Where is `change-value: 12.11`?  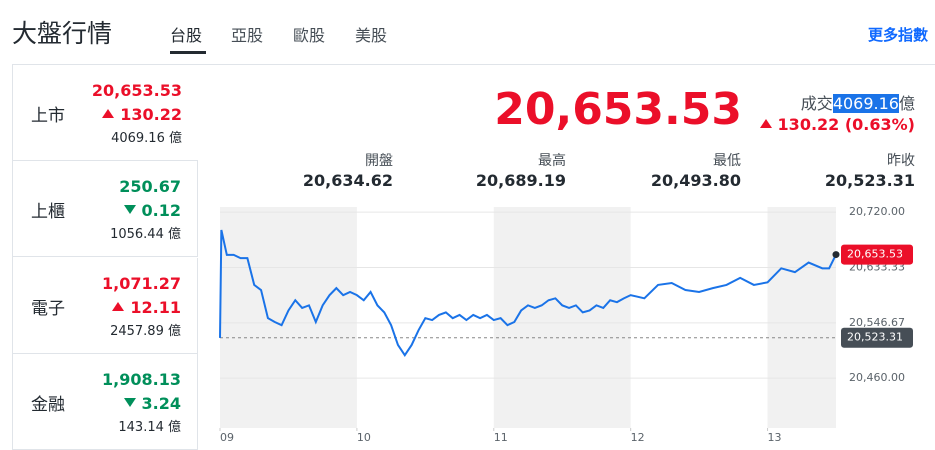
change-value: 12.11 is located at coordinates (155, 307).